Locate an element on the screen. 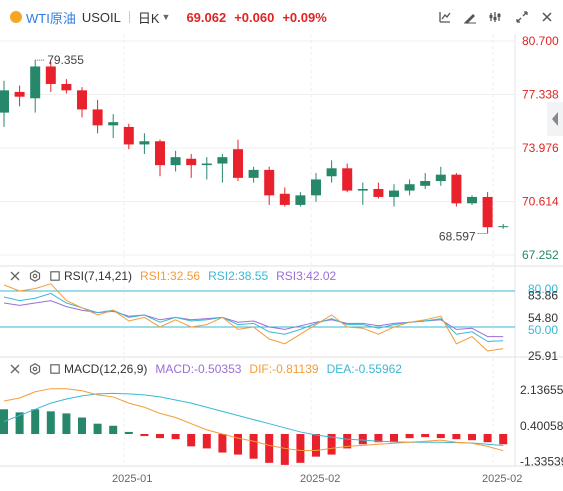 This screenshot has width=563, height=491. close-rsi-icon is located at coordinates (15, 276).